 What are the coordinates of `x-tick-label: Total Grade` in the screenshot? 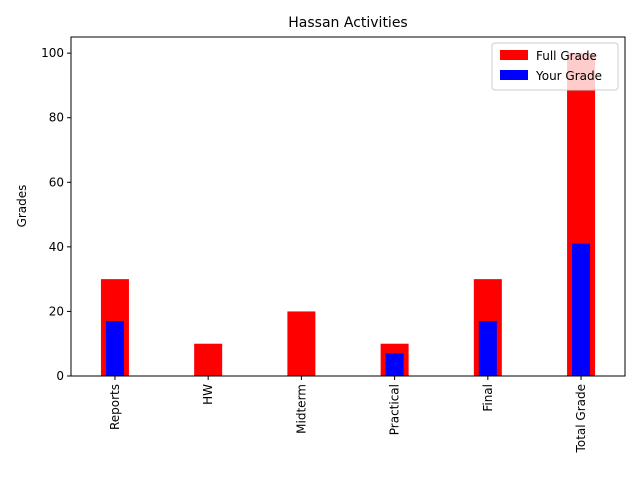 It's located at (581, 418).